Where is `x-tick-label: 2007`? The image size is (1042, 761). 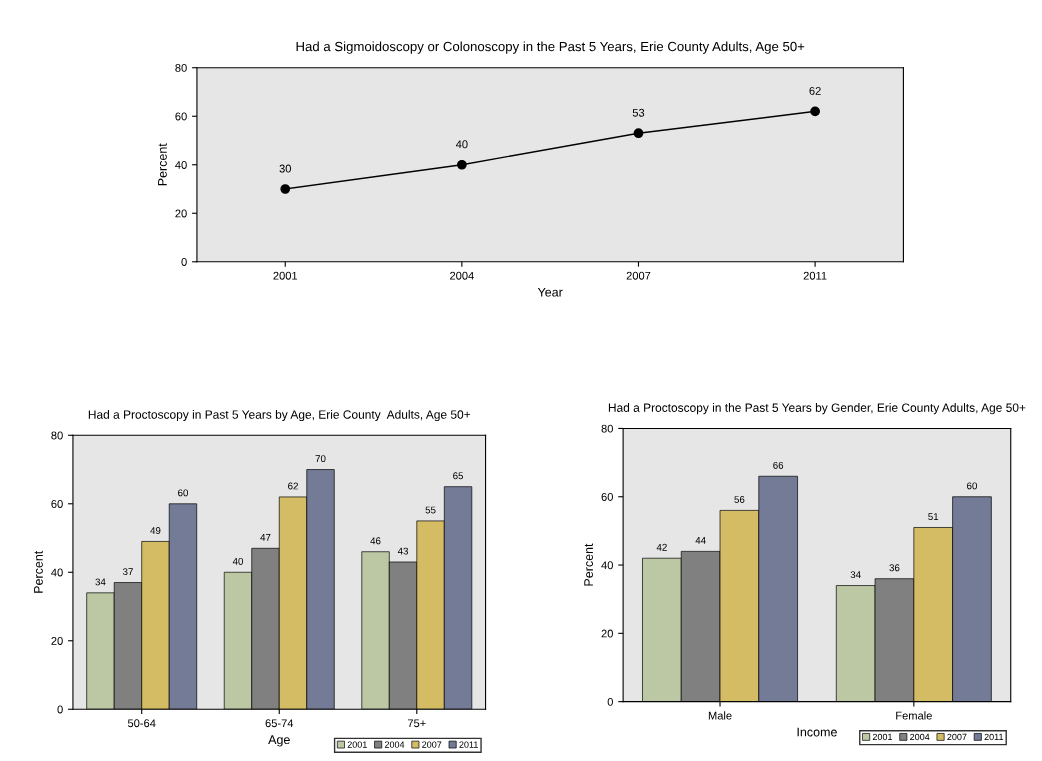 x-tick-label: 2007 is located at coordinates (638, 275).